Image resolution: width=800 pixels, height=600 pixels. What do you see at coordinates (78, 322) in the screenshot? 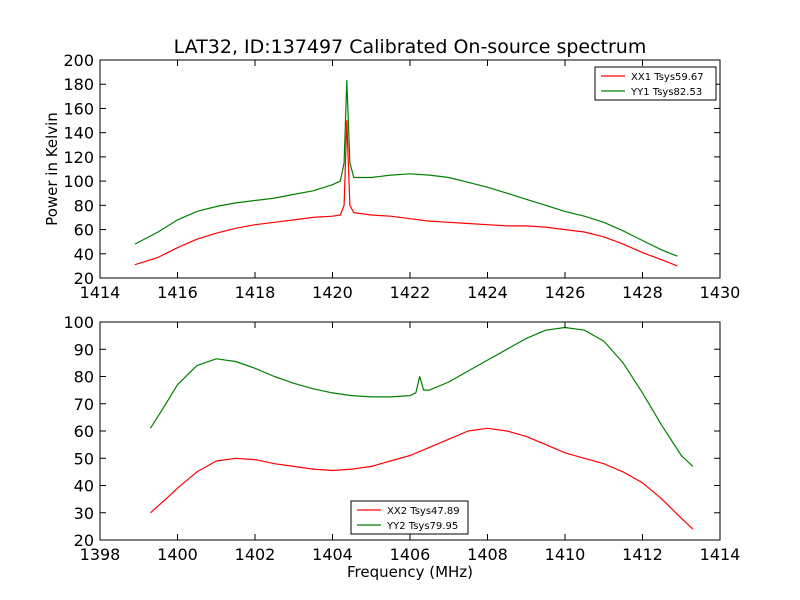
I see `panel2-y-tick-label: 100` at bounding box center [78, 322].